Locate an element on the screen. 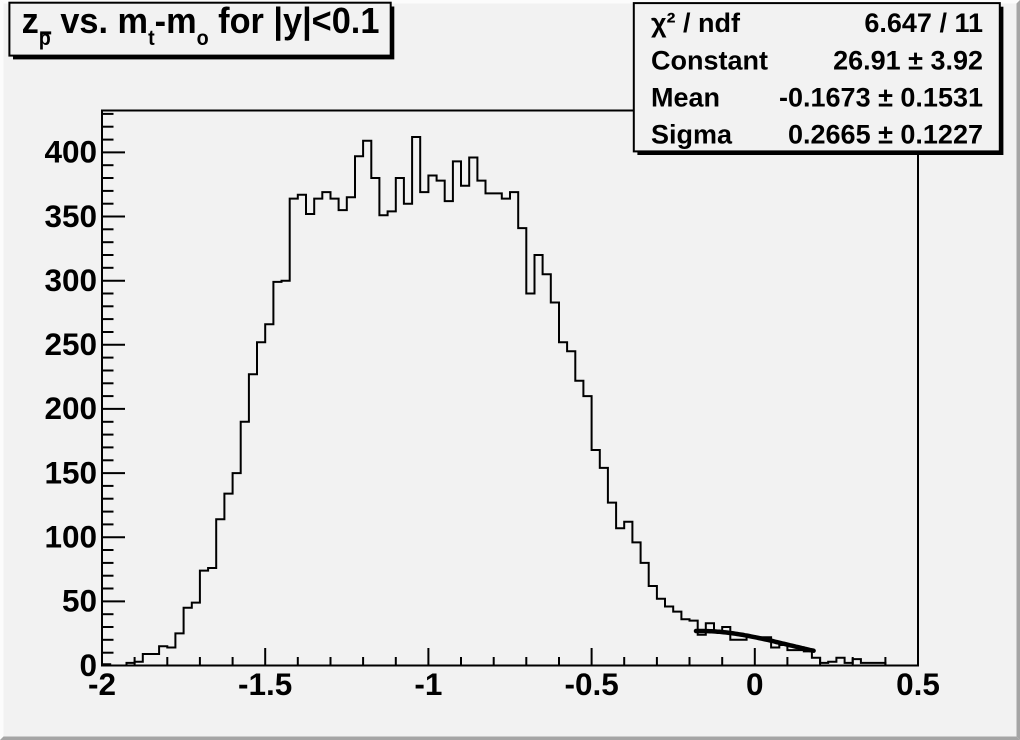 The width and height of the screenshot is (1020, 740). svg-text: -1.5 is located at coordinates (265, 684).